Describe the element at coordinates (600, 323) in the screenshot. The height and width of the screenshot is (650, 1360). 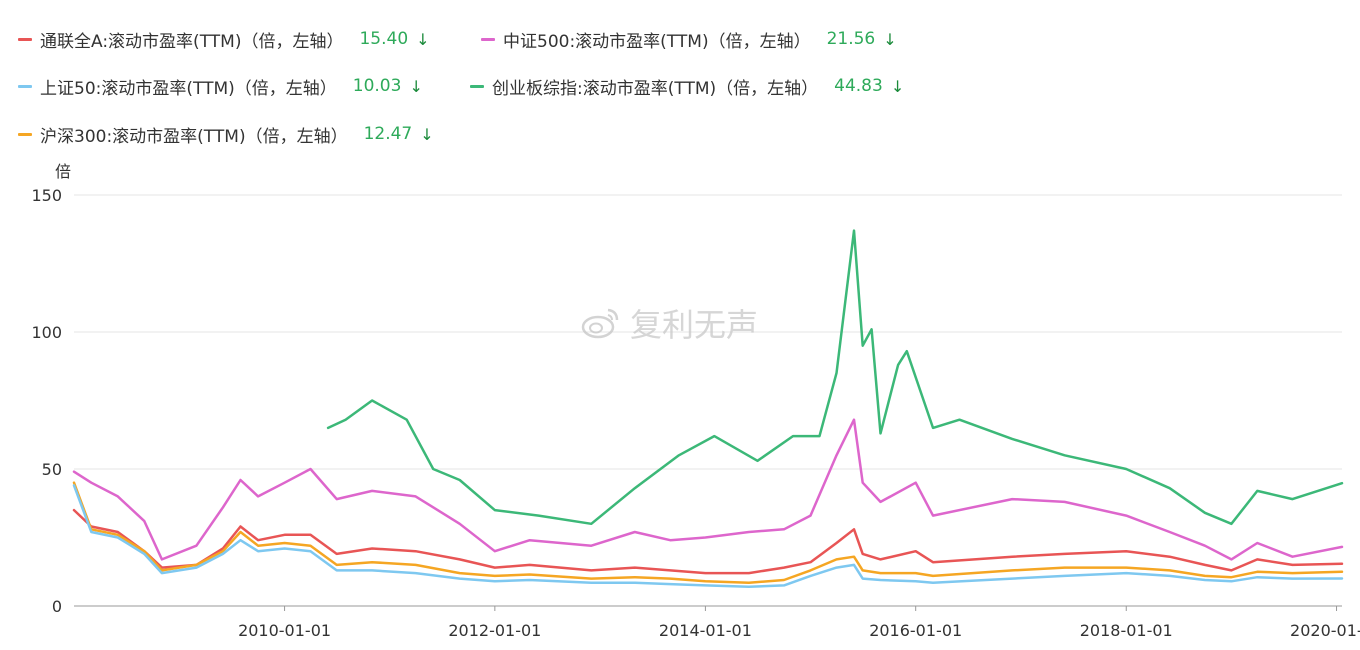
I see `weibo-logo-icon` at that location.